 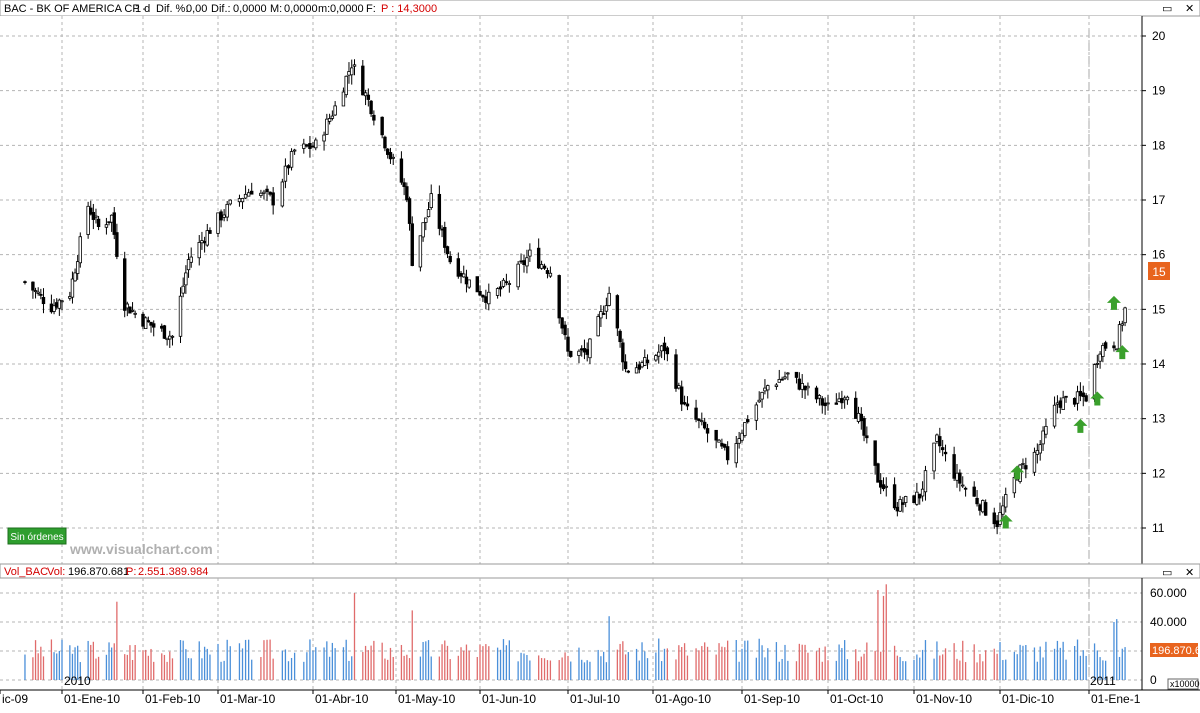 What do you see at coordinates (575, 632) in the screenshot?
I see `volume-bar-series` at bounding box center [575, 632].